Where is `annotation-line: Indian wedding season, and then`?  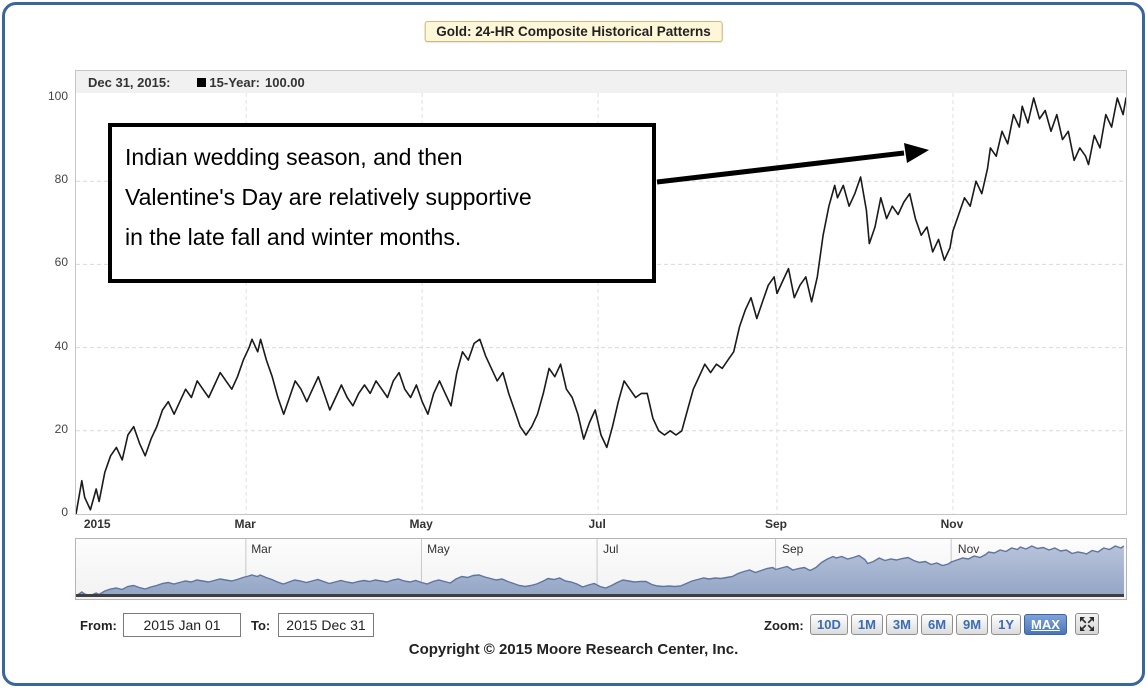 annotation-line: Indian wedding season, and then is located at coordinates (294, 157).